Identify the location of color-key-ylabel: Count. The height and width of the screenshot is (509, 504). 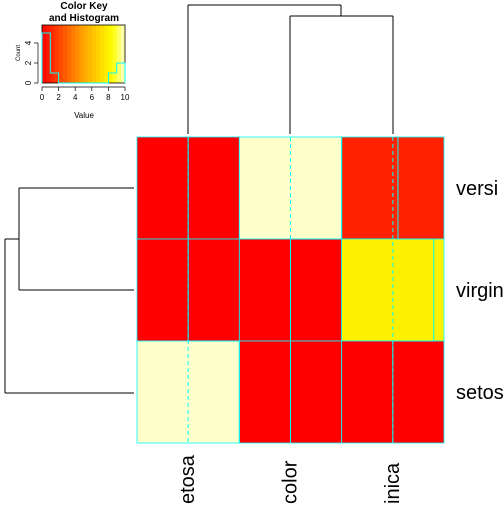
(19, 53).